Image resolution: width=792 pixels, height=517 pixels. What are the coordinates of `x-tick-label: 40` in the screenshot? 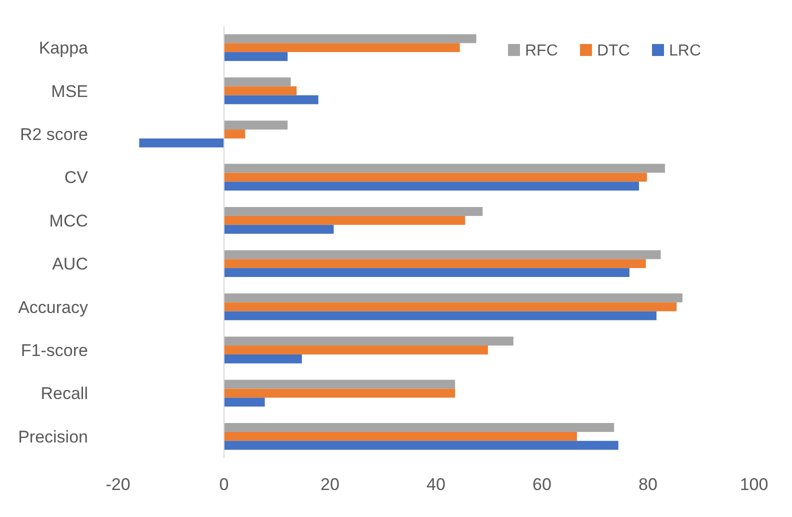 It's located at (436, 484).